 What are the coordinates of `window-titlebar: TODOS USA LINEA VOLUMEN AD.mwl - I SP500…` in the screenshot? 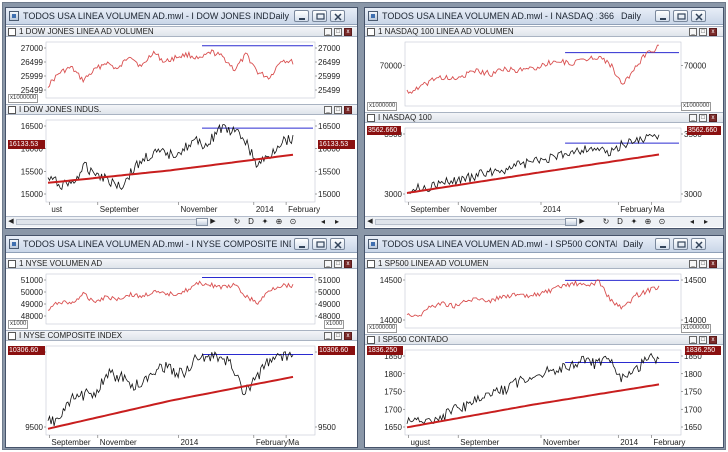 It's located at (544, 244).